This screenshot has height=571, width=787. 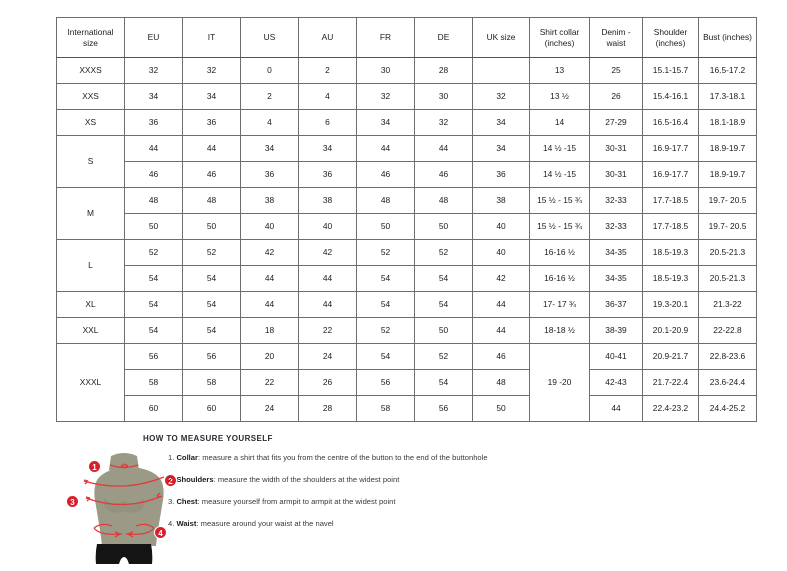 What do you see at coordinates (195, 480) in the screenshot?
I see `instruction-label: Shoulders` at bounding box center [195, 480].